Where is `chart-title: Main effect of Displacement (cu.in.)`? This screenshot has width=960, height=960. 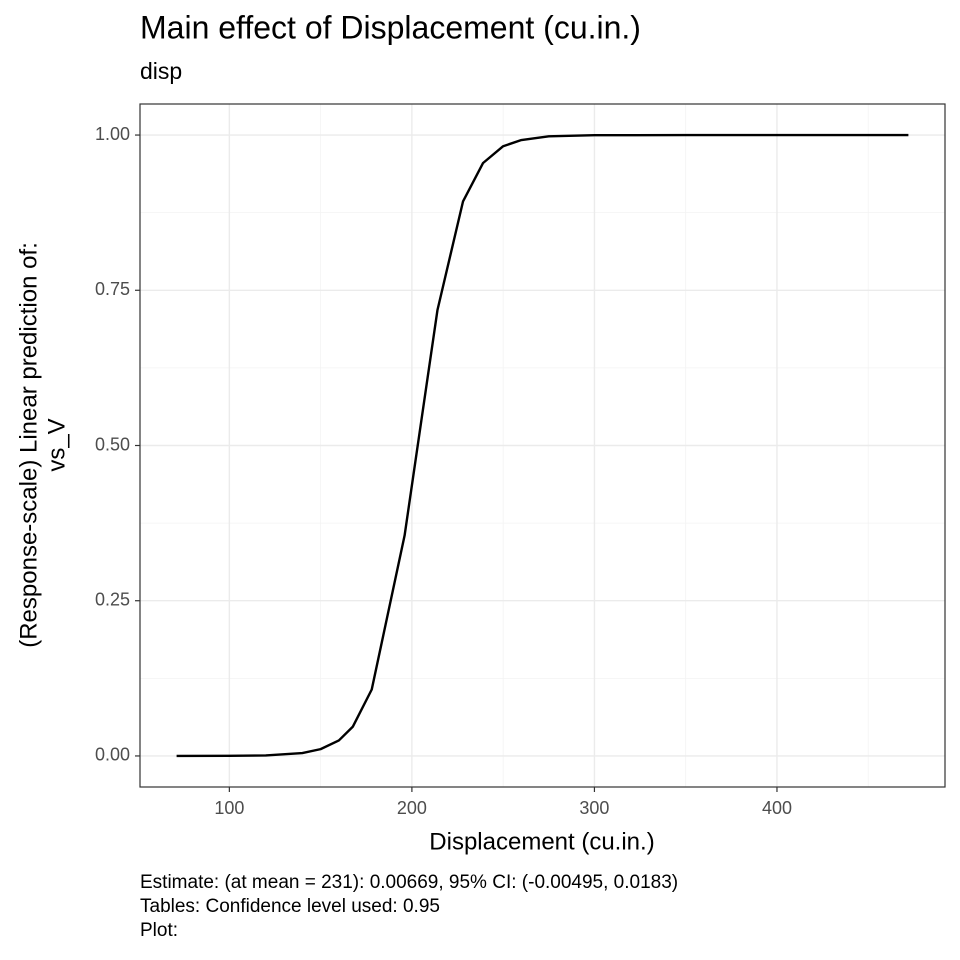 chart-title: Main effect of Displacement (cu.in.) is located at coordinates (390, 27).